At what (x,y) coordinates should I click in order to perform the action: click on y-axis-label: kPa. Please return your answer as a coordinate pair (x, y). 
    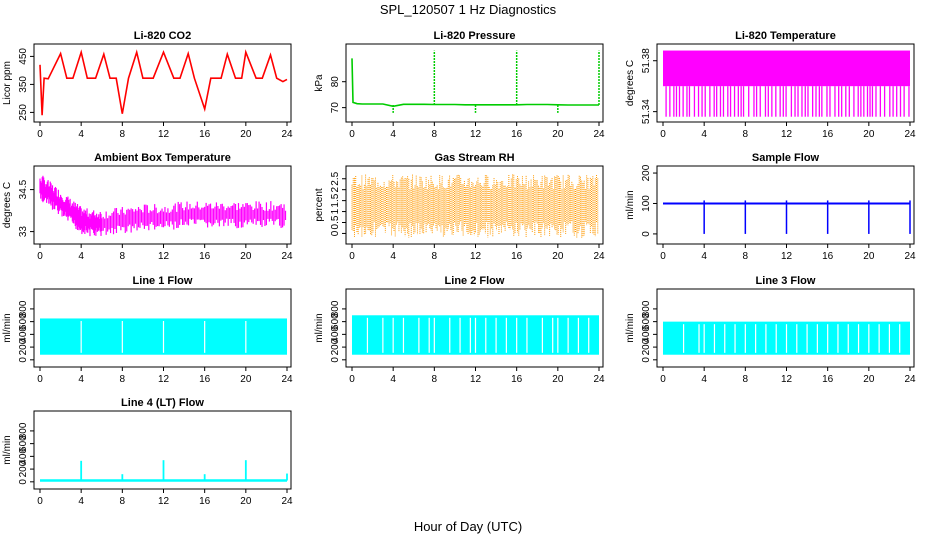
    Looking at the image, I should click on (319, 83).